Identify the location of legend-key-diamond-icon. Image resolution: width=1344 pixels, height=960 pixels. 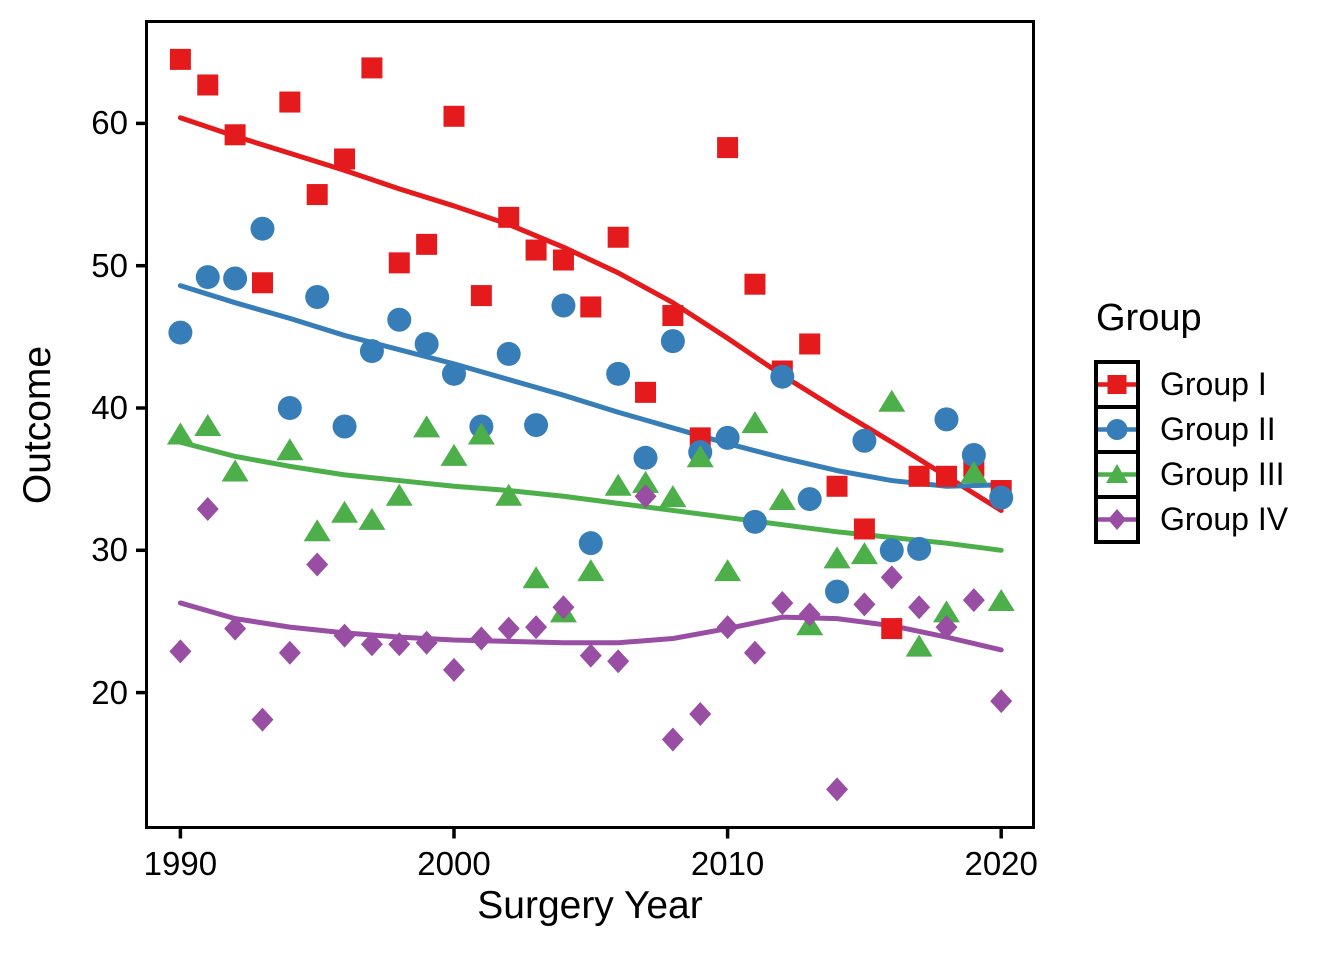
(1117, 519).